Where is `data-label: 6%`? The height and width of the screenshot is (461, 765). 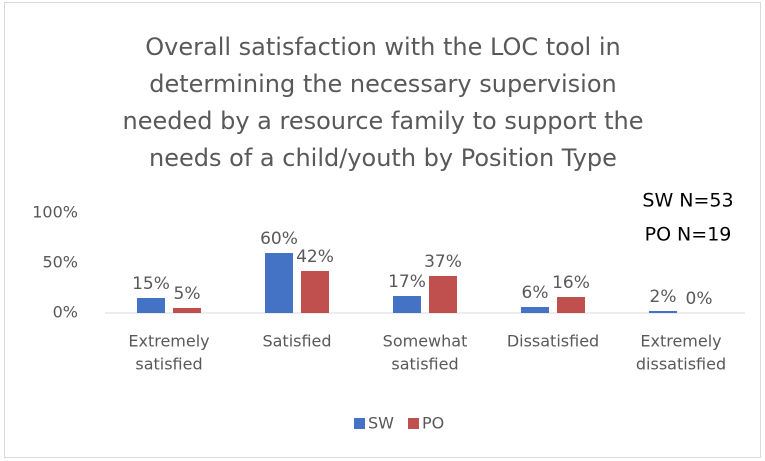 data-label: 6% is located at coordinates (535, 293).